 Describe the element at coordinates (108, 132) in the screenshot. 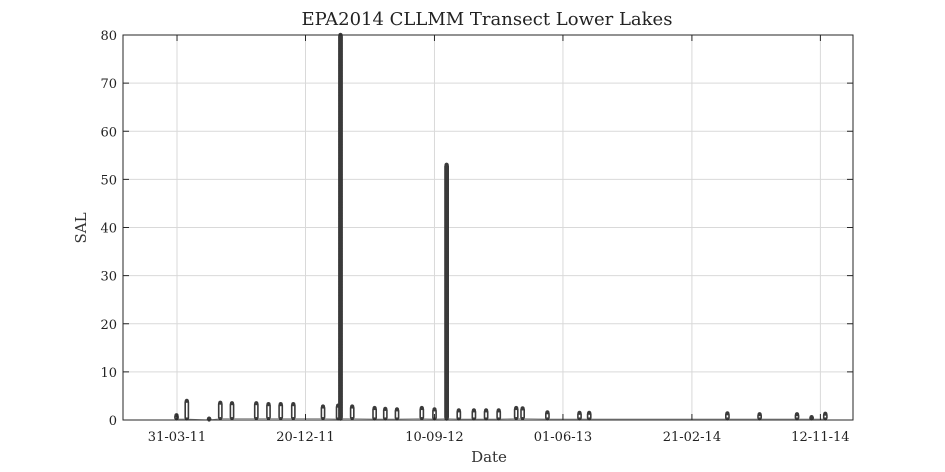

I see `y-tick-label: 60` at that location.